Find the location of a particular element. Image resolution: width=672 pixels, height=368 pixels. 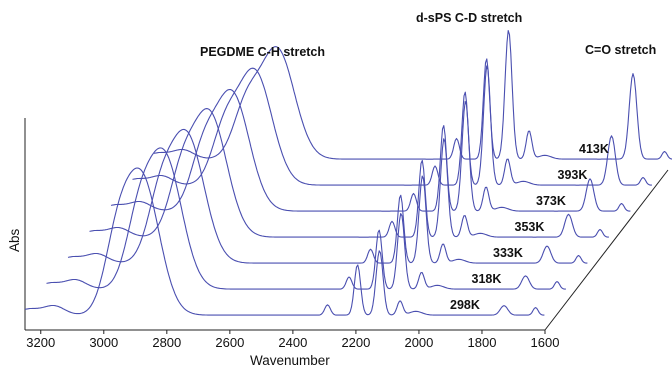

annotation-cd-stretch: d-sPS C-D stretch is located at coordinates (469, 18).